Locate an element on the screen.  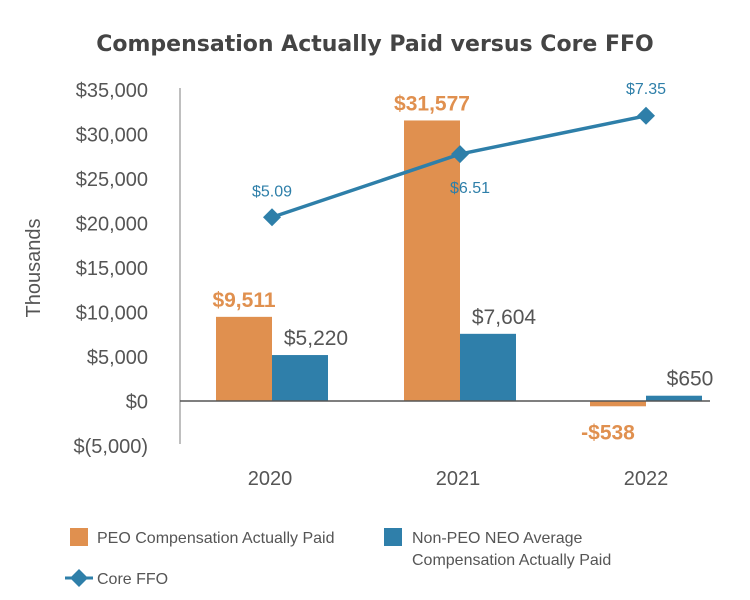
legend-label-core-ffo: Core FFO is located at coordinates (132, 579).